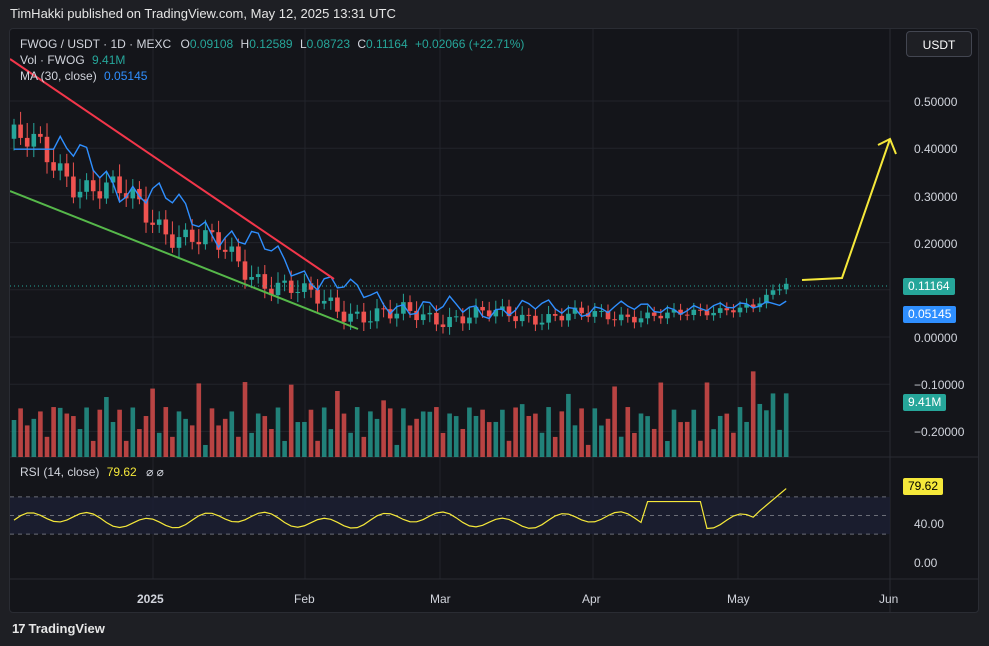 The height and width of the screenshot is (646, 989). I want to click on time-axis-label: Apr, so click(591, 599).